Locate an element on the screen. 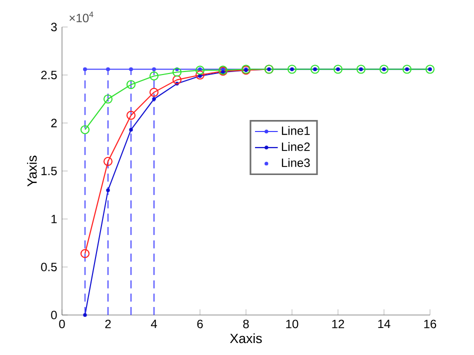 This screenshot has width=474, height=355. x-tick-label: 14 is located at coordinates (384, 324).